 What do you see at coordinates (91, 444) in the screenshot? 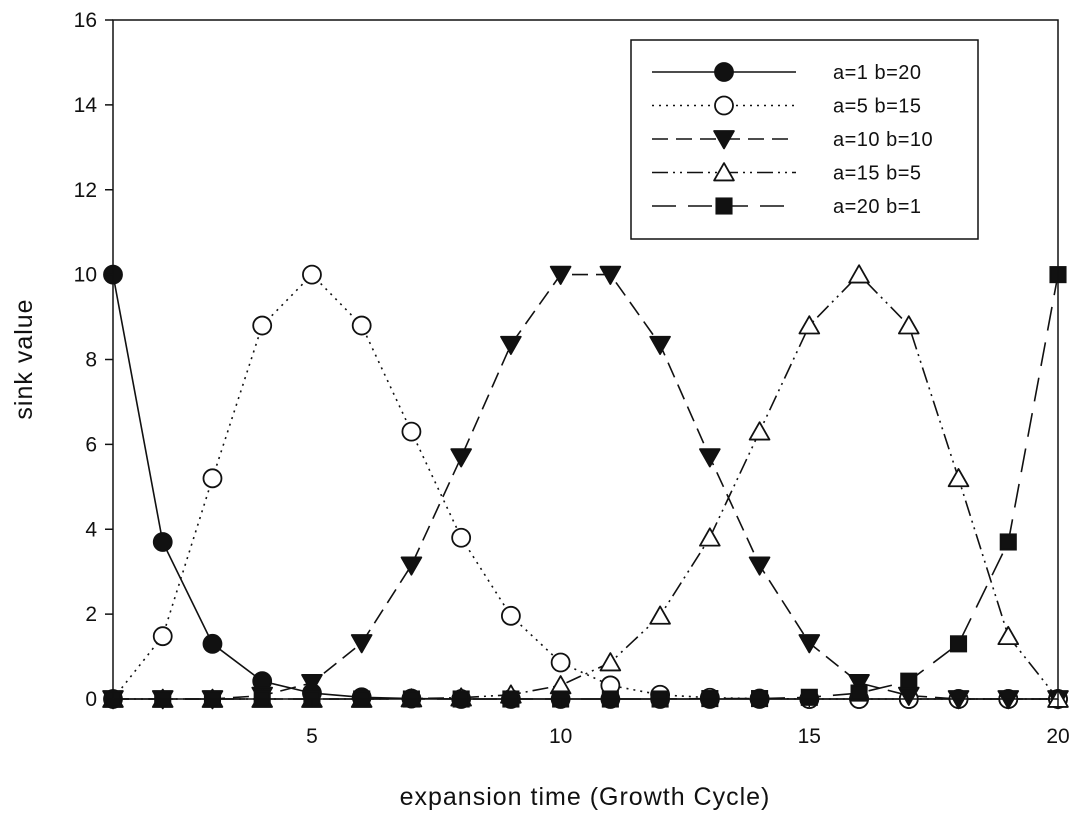
I see `y-tick-label: 6` at bounding box center [91, 444].